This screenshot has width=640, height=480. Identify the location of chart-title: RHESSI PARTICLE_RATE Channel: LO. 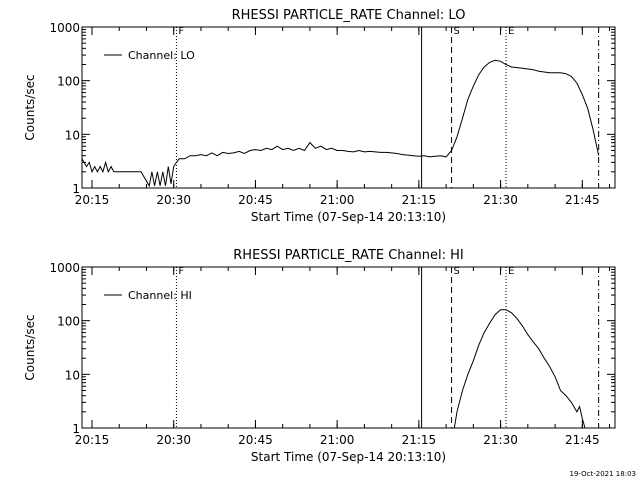
(349, 15).